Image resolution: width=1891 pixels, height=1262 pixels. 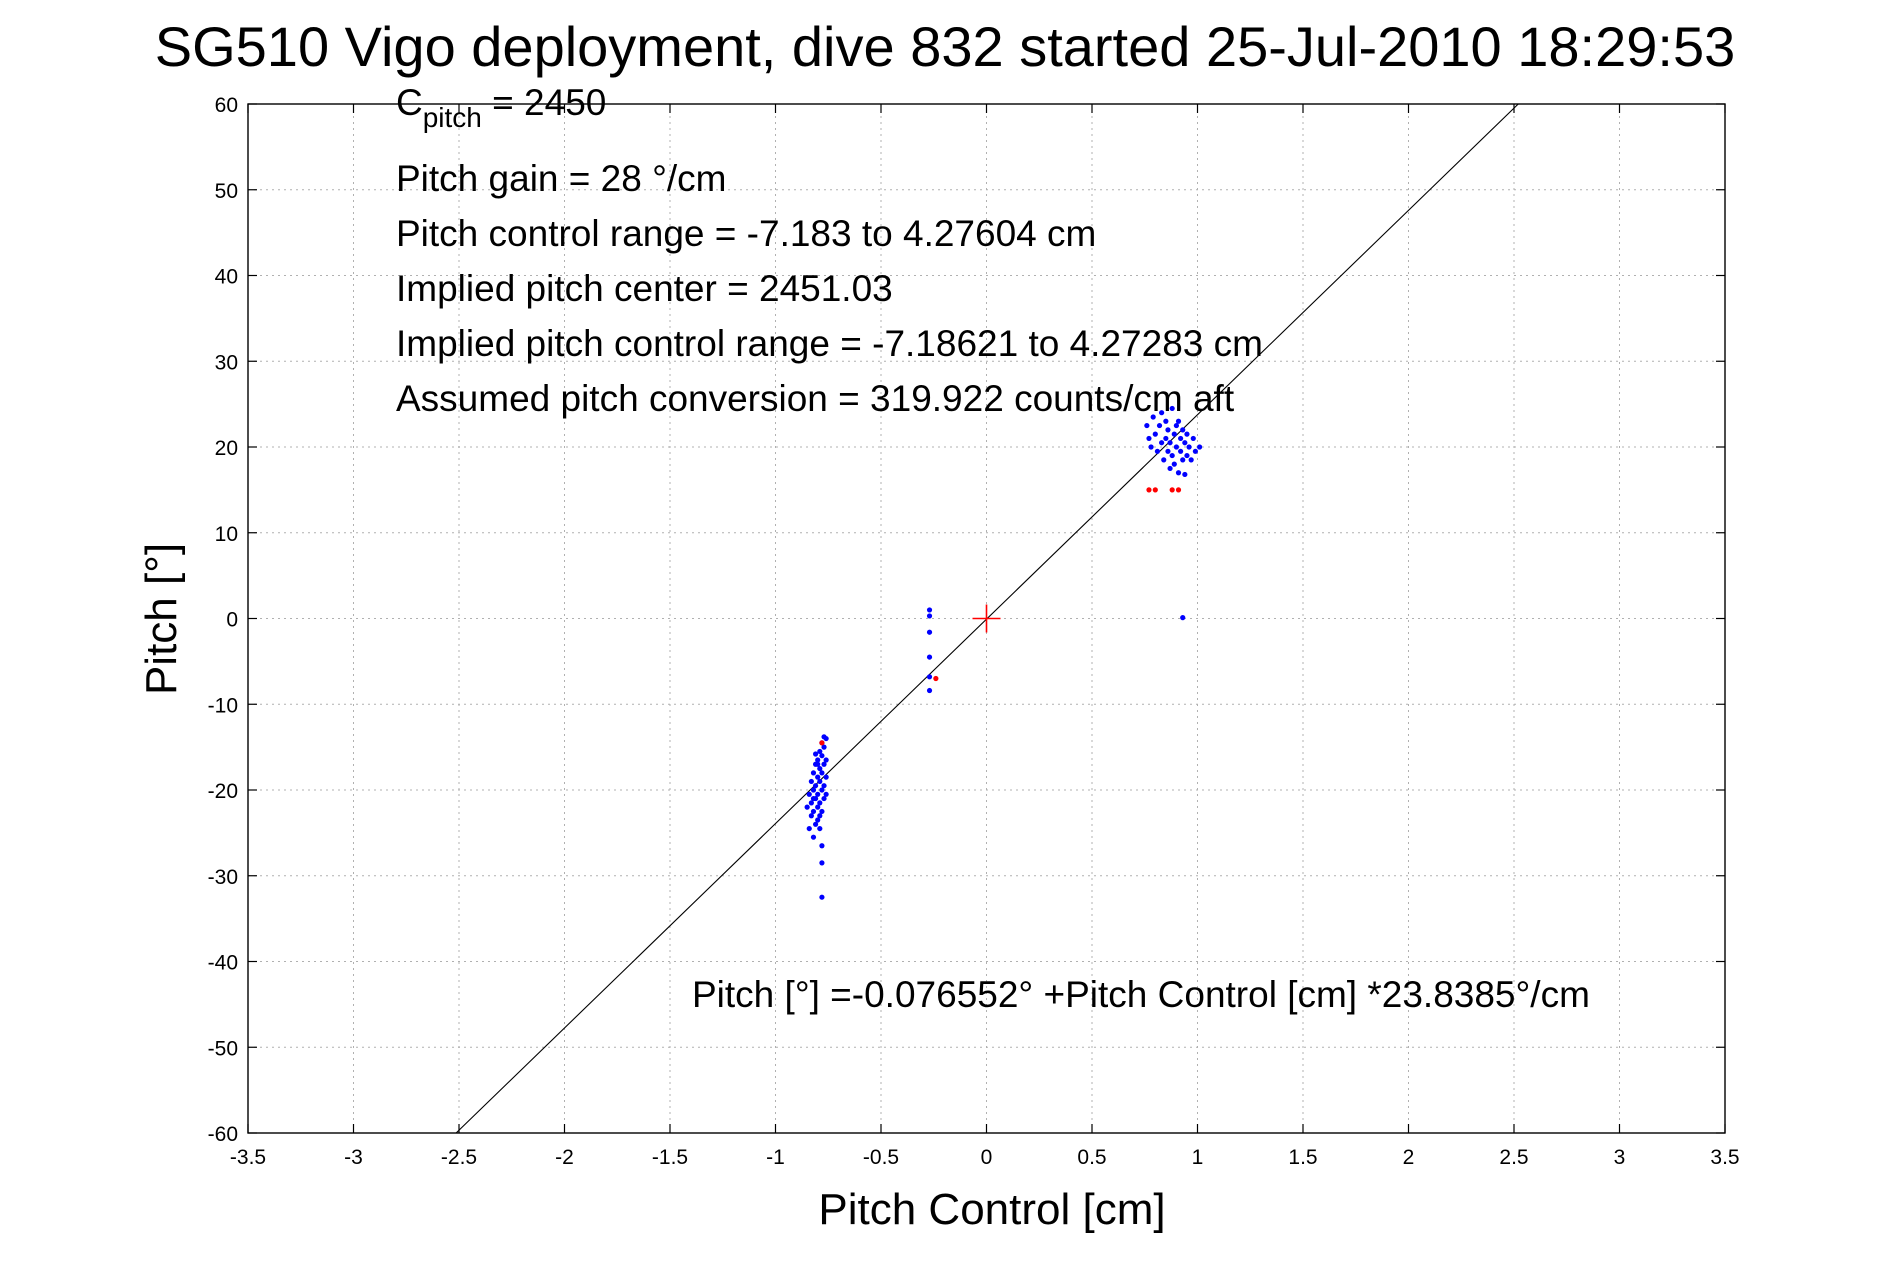 I want to click on y-tick-label: 20, so click(x=226, y=448).